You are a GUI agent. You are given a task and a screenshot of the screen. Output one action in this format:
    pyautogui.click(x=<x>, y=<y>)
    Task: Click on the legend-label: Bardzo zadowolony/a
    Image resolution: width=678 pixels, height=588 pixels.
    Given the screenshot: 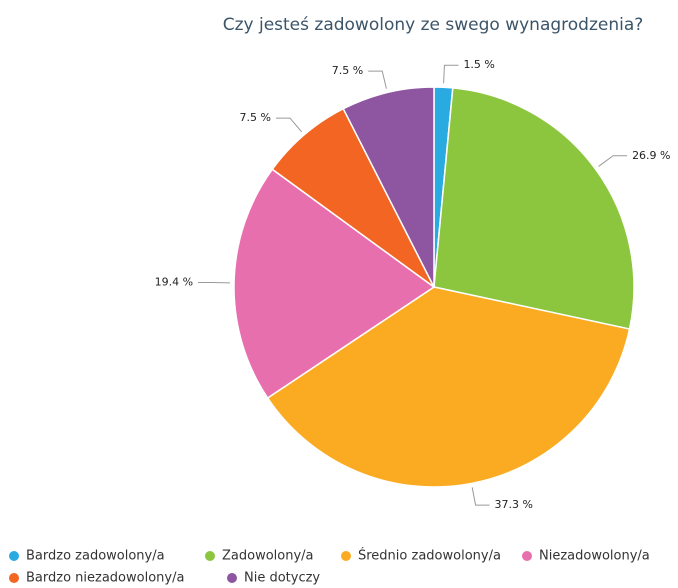 What is the action you would take?
    pyautogui.click(x=95, y=556)
    